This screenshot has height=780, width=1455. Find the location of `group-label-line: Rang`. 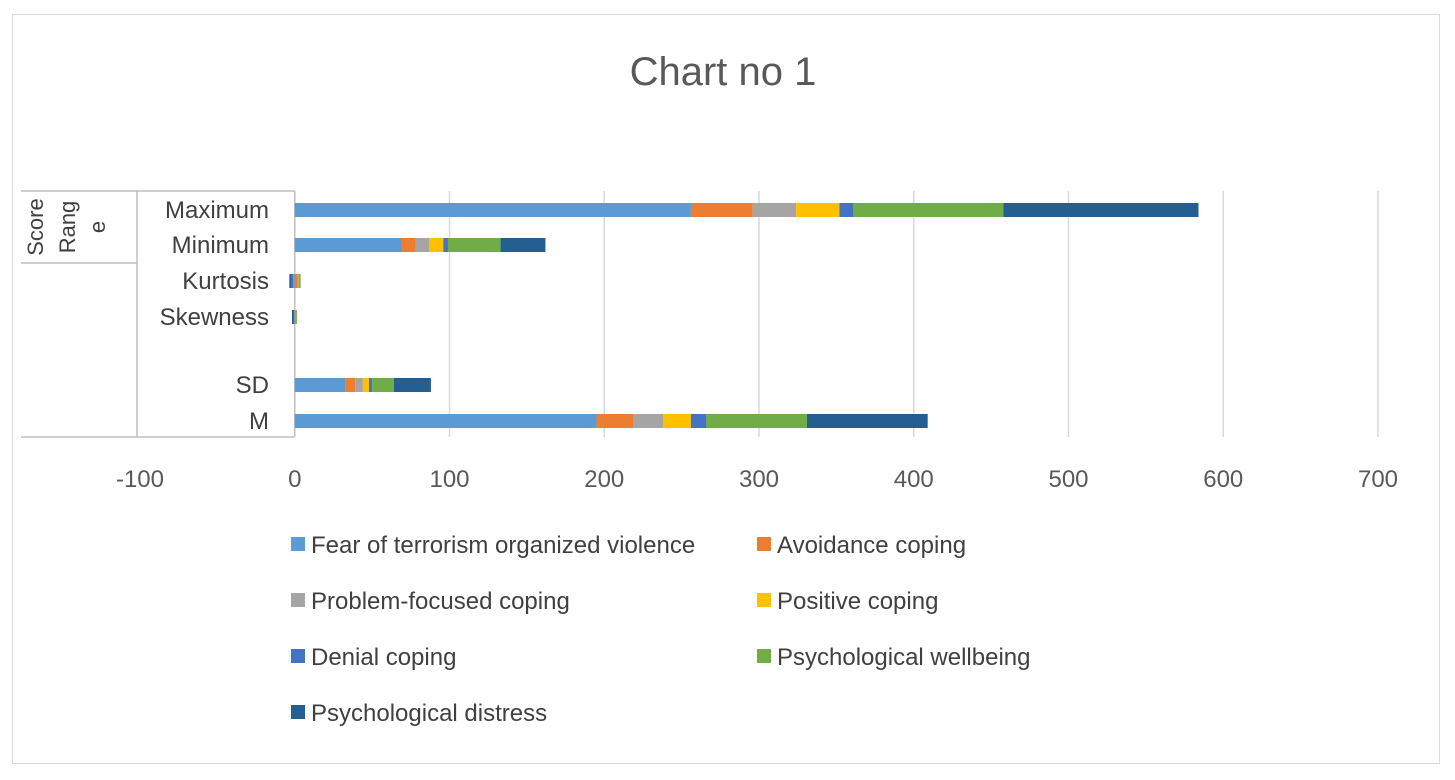

group-label-line: Rang is located at coordinates (67, 227).